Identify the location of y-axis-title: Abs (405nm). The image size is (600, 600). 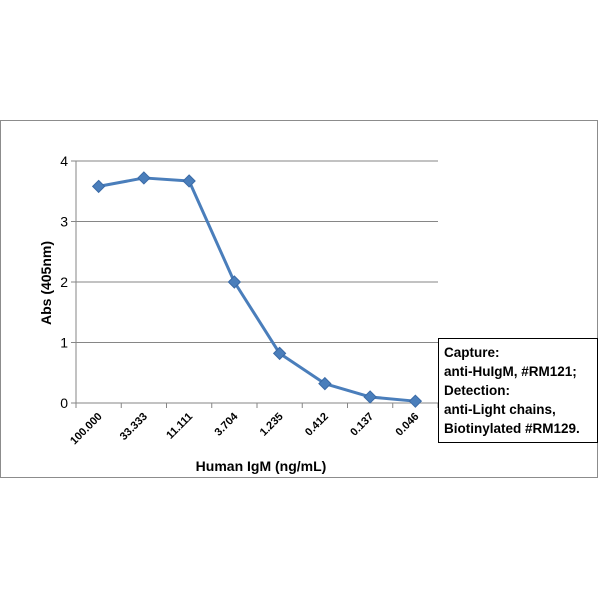
(46, 283).